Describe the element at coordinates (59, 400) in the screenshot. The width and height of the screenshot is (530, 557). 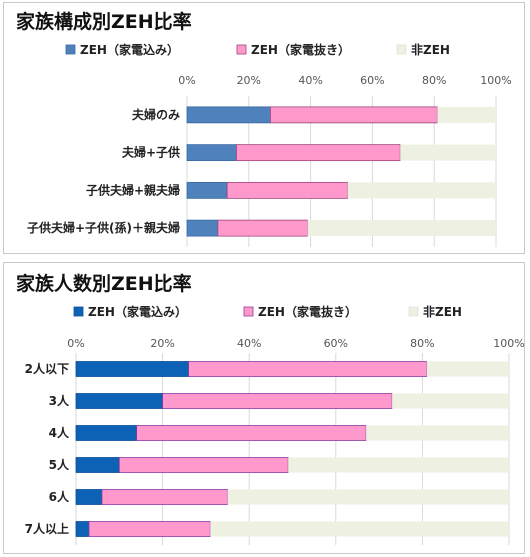
I see `category-label: 3人` at that location.